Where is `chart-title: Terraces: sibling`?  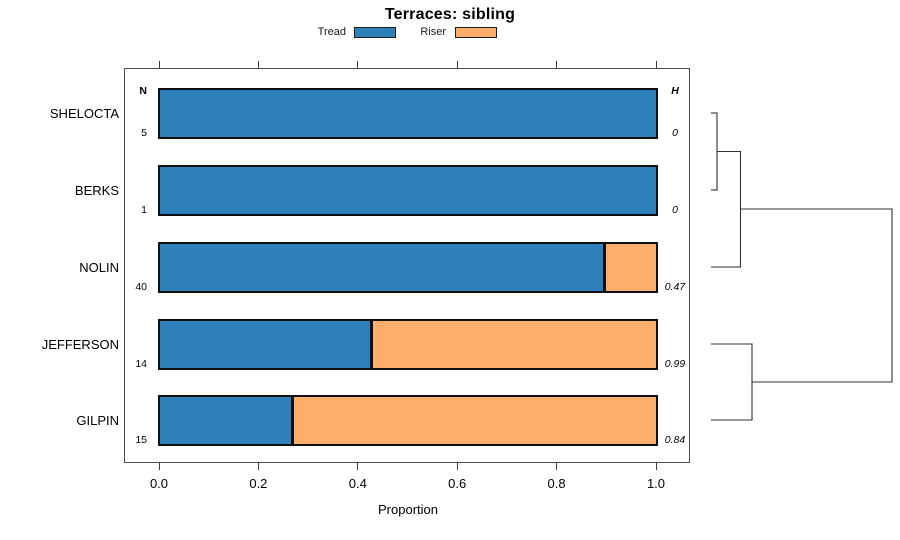
chart-title: Terraces: sibling is located at coordinates (450, 14).